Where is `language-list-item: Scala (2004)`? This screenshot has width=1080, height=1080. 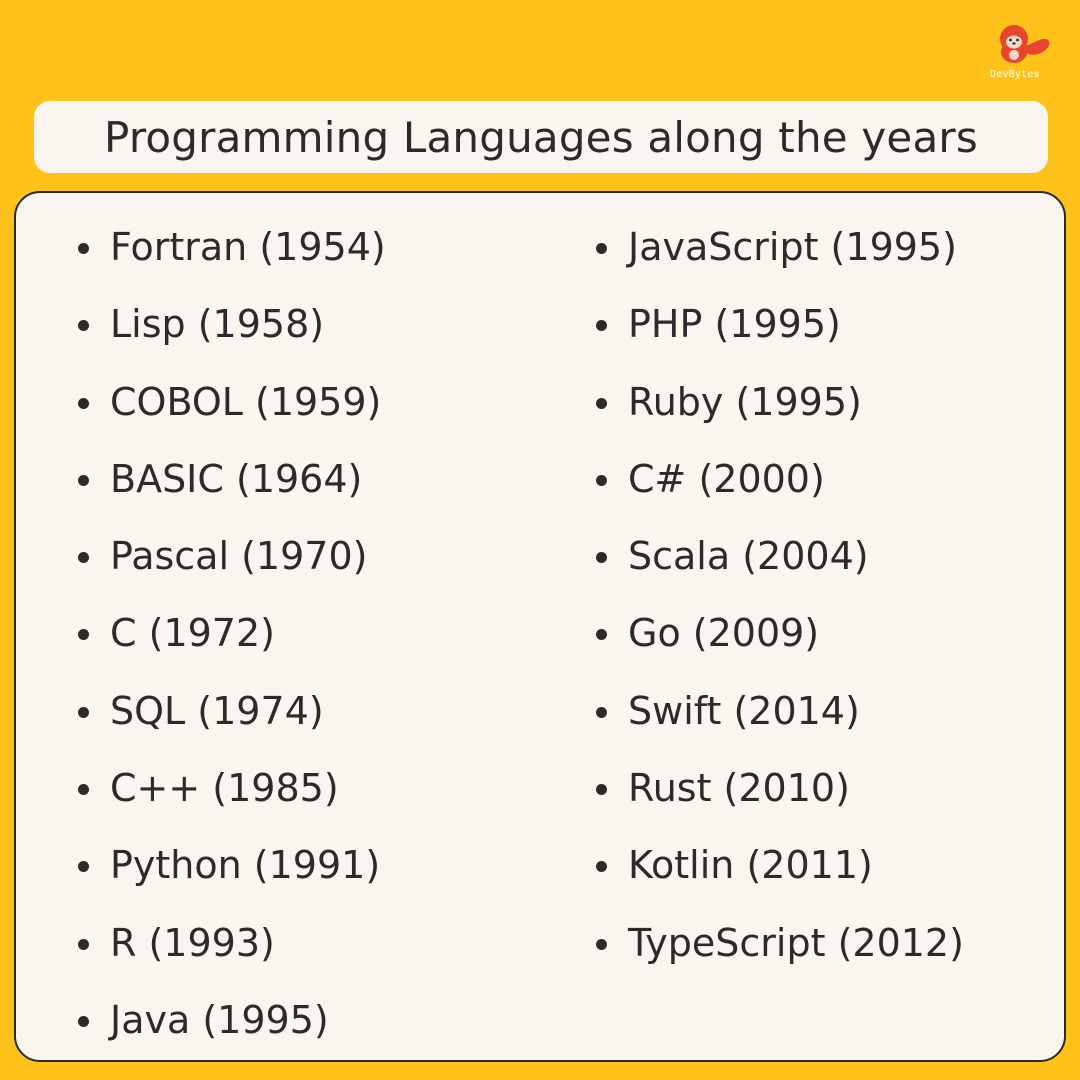
language-list-item: Scala (2004) is located at coordinates (780, 561).